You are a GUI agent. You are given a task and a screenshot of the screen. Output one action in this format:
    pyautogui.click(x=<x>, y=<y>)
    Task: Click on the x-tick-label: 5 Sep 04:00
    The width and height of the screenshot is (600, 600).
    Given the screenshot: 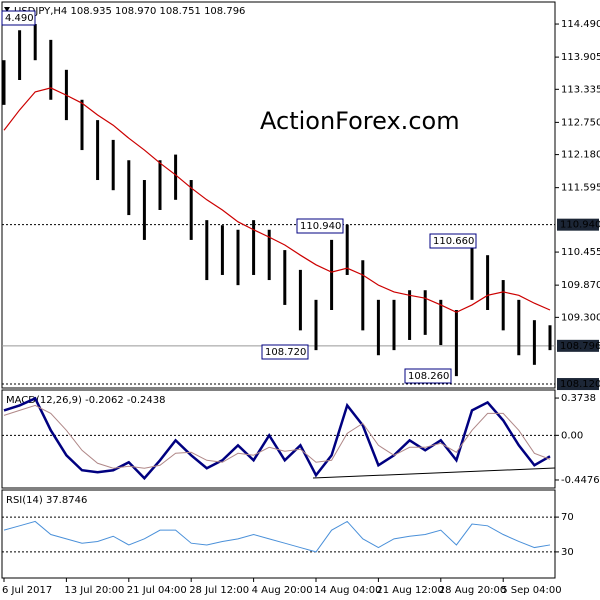 What is the action you would take?
    pyautogui.click(x=531, y=590)
    